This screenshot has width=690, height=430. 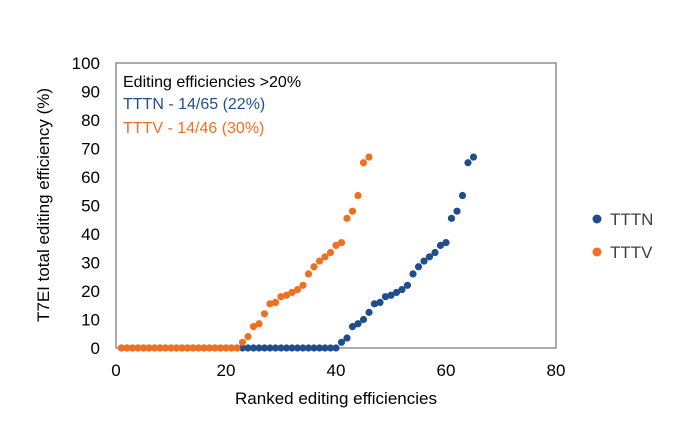 I want to click on legend-marker-tttn, so click(x=597, y=219).